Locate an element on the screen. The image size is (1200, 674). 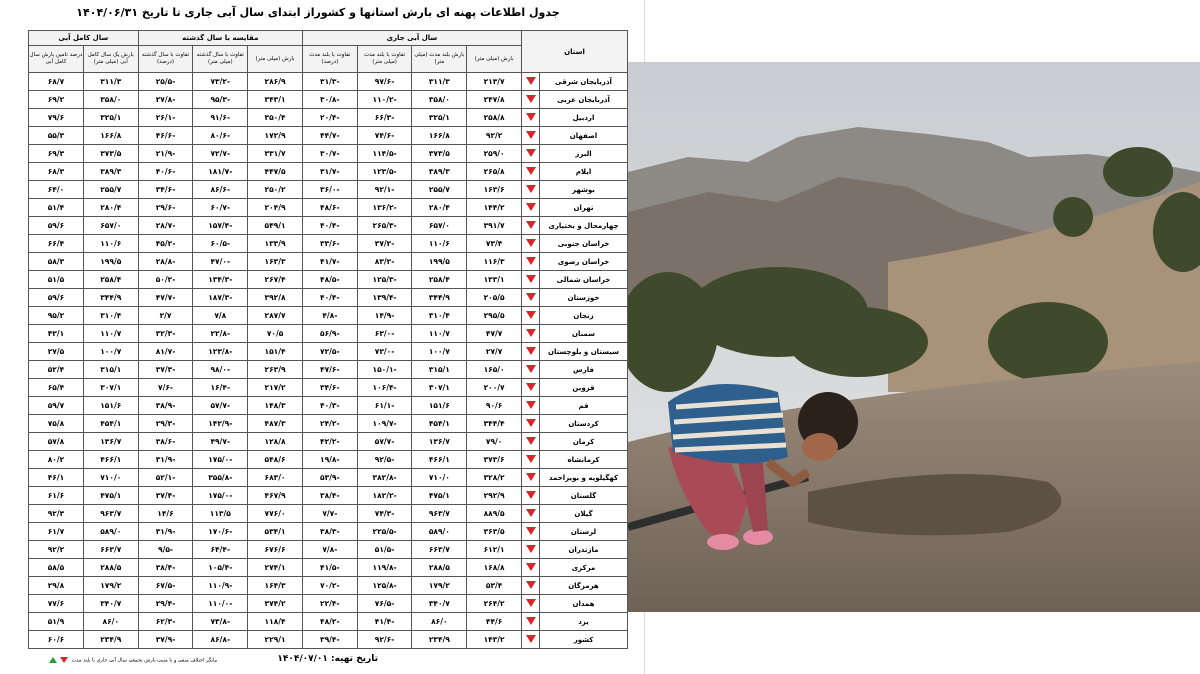
cell-value: ۲۶۵/۸ is located at coordinates (494, 171).